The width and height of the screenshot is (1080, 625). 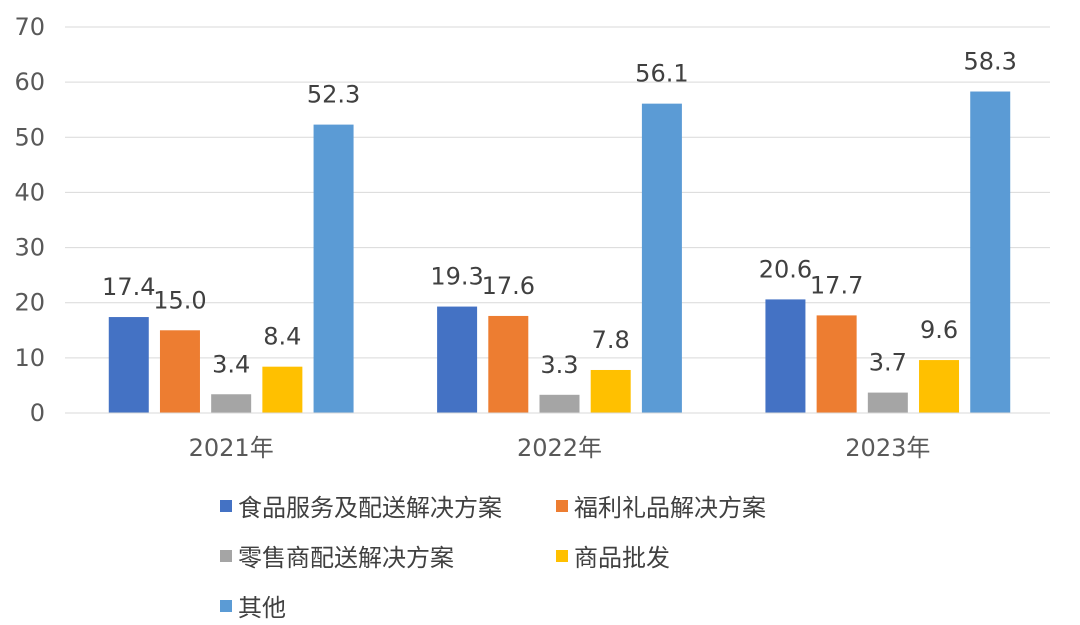 What do you see at coordinates (887, 448) in the screenshot?
I see `x-tick-label: 2023年` at bounding box center [887, 448].